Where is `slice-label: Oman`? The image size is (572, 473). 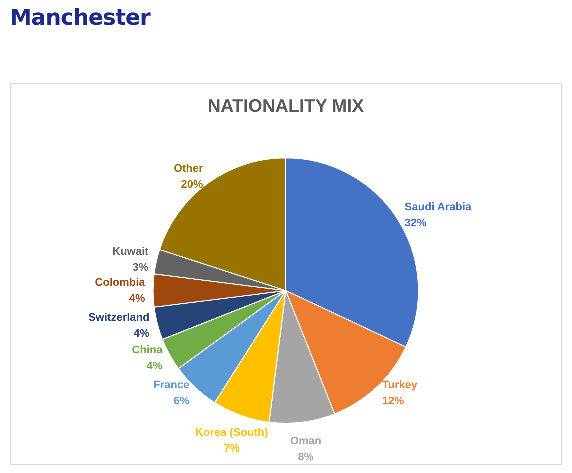
slice-label: Oman is located at coordinates (306, 441).